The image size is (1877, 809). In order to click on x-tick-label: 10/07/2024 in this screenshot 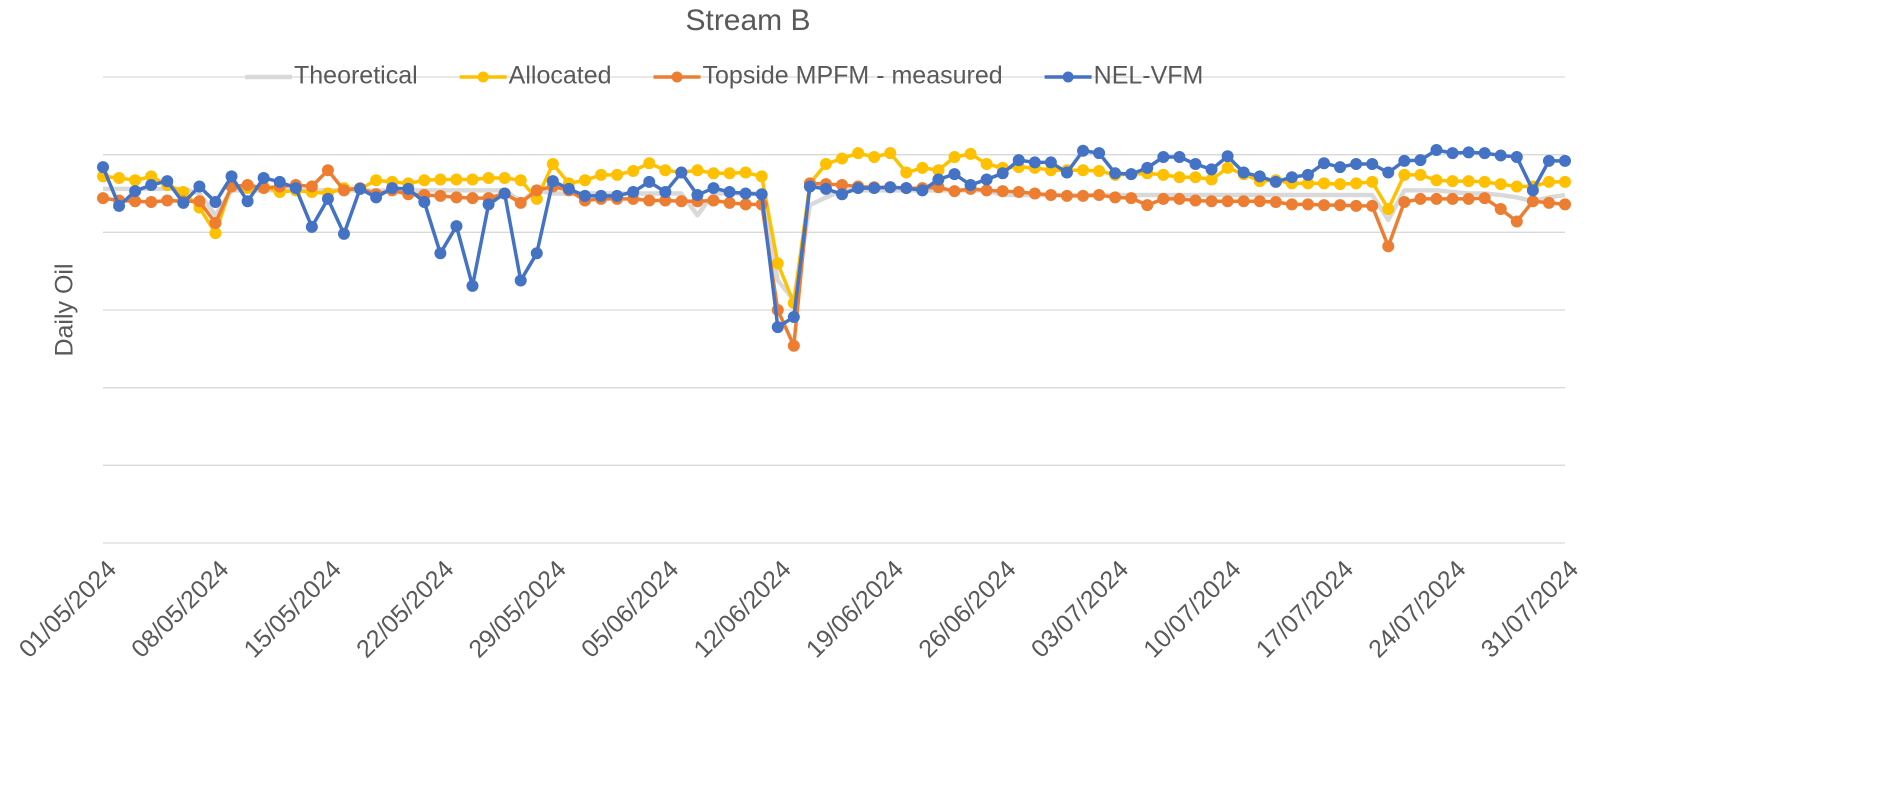, I will do `click(1192, 609)`.